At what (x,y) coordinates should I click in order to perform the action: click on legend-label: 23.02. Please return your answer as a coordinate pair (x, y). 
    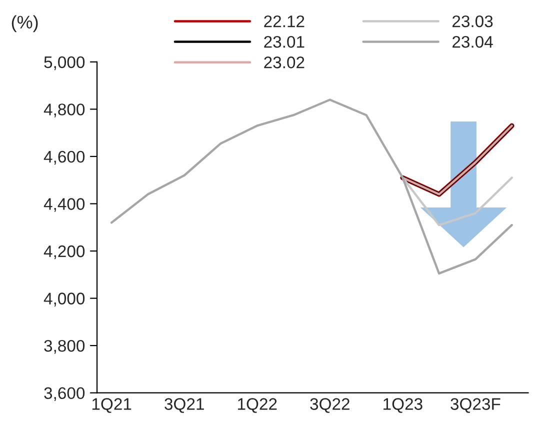
    Looking at the image, I should click on (284, 62).